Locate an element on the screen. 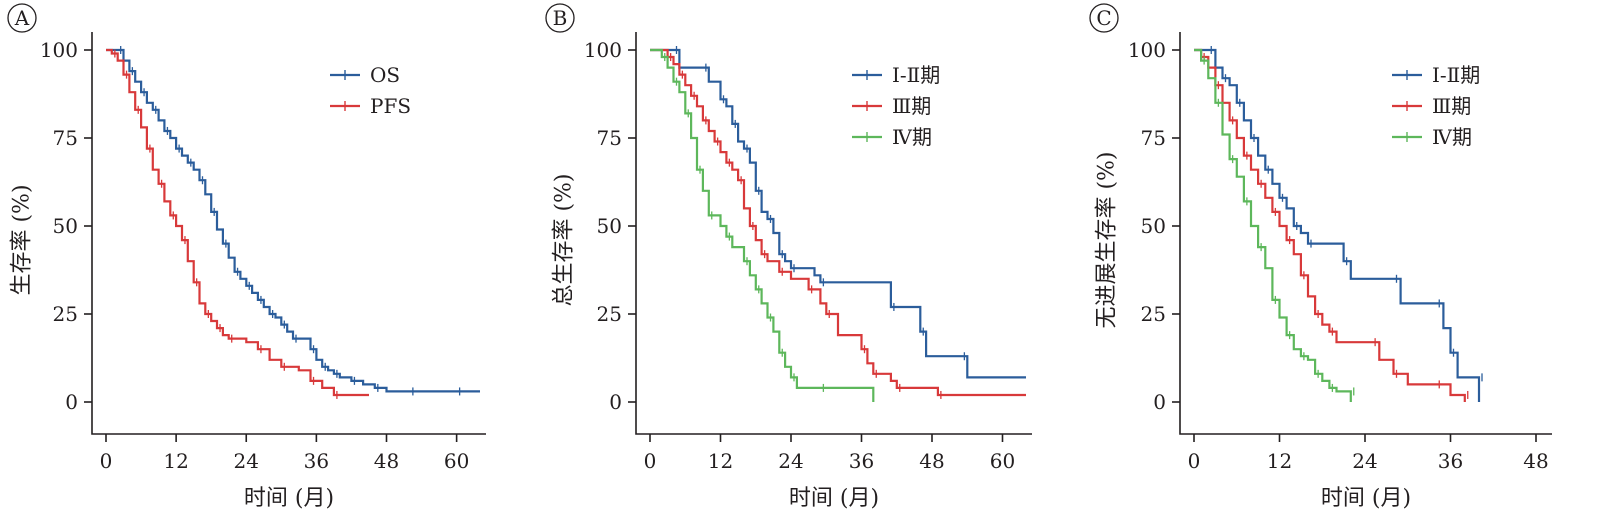  panel-letter: A is located at coordinates (22, 18).